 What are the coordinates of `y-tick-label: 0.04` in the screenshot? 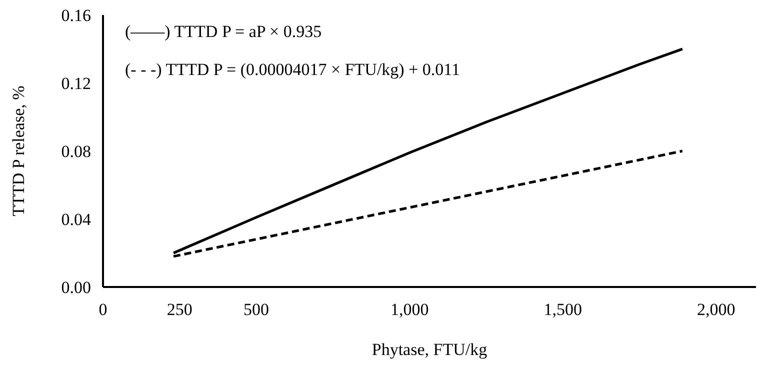 It's located at (76, 219).